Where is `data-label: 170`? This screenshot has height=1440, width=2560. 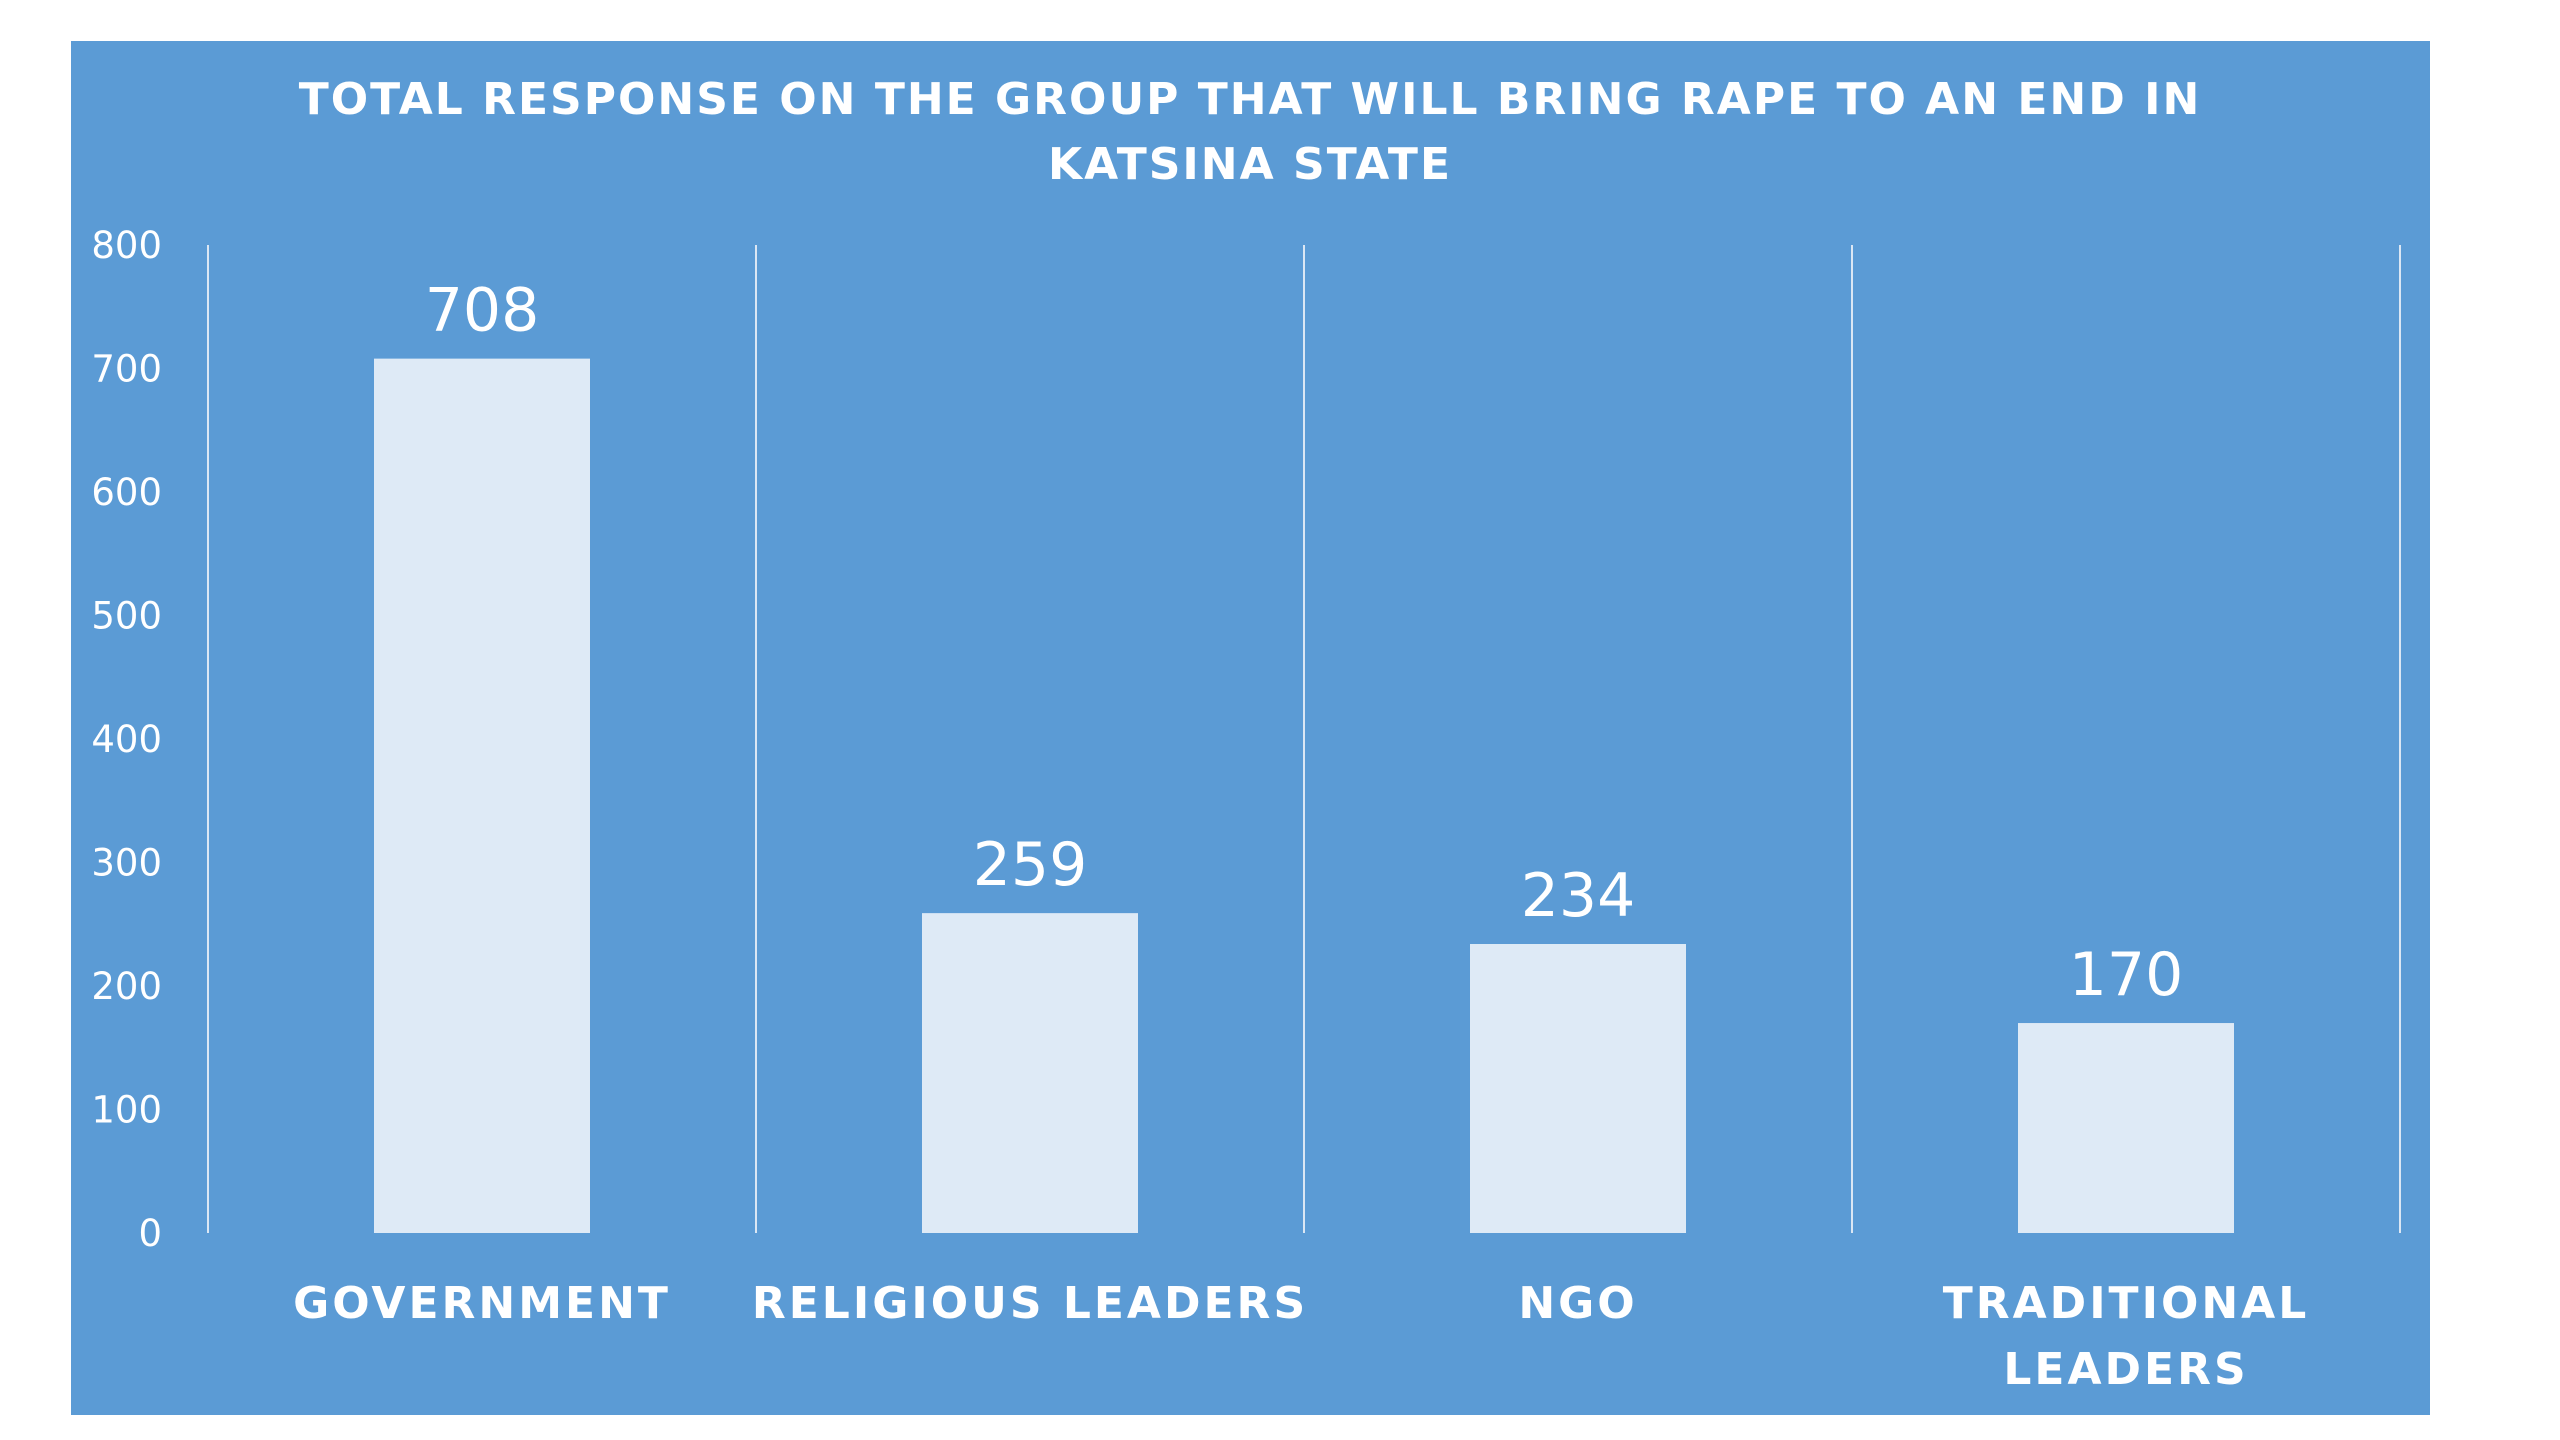 data-label: 170 is located at coordinates (2126, 975).